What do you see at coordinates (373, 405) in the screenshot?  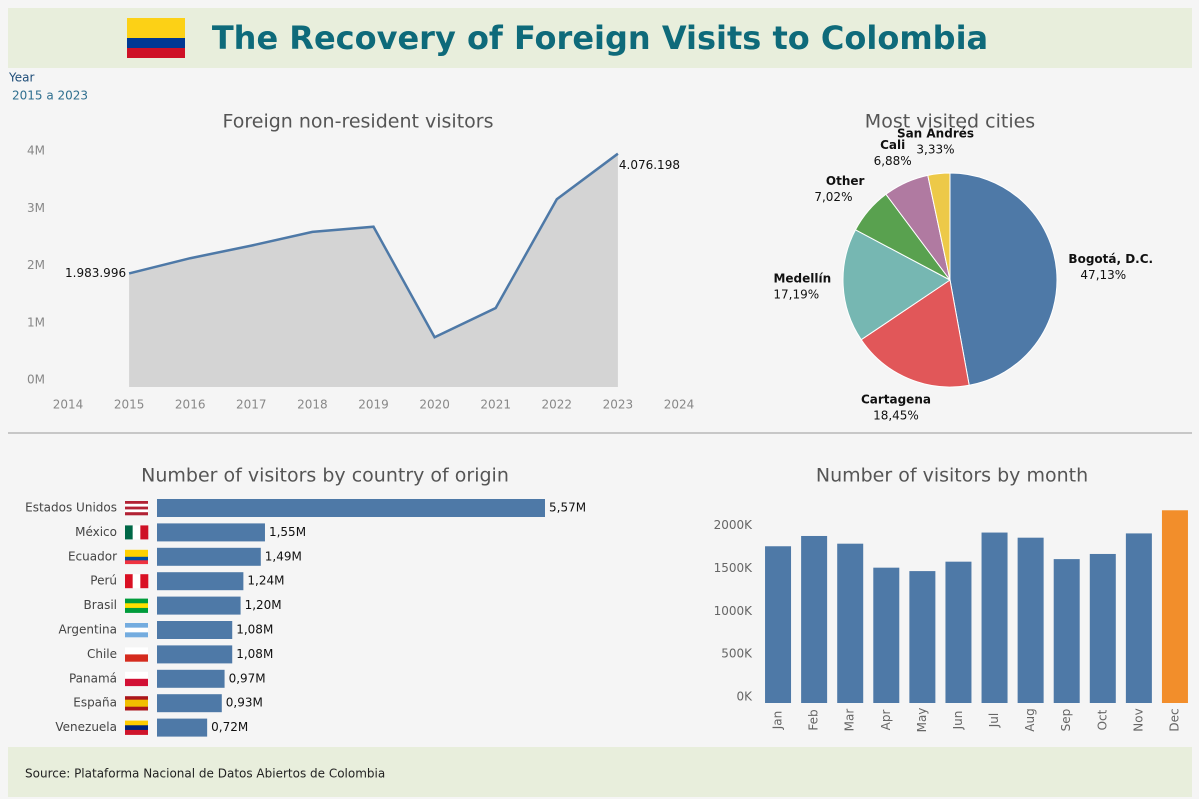 I see `x-tick-label: 2019` at bounding box center [373, 405].